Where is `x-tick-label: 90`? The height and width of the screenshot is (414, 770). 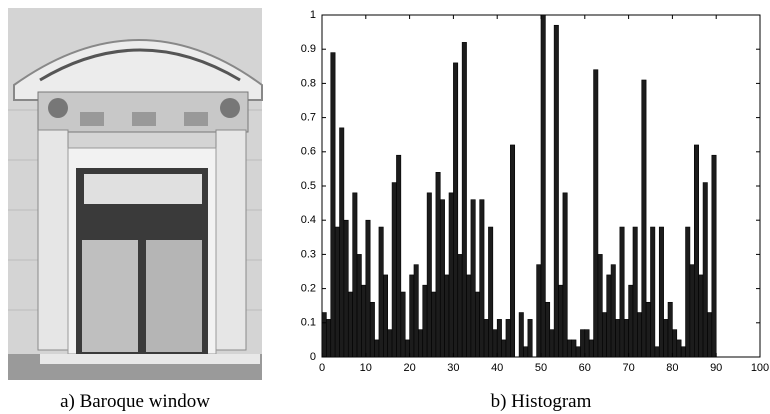
x-tick-label: 90 is located at coordinates (716, 368).